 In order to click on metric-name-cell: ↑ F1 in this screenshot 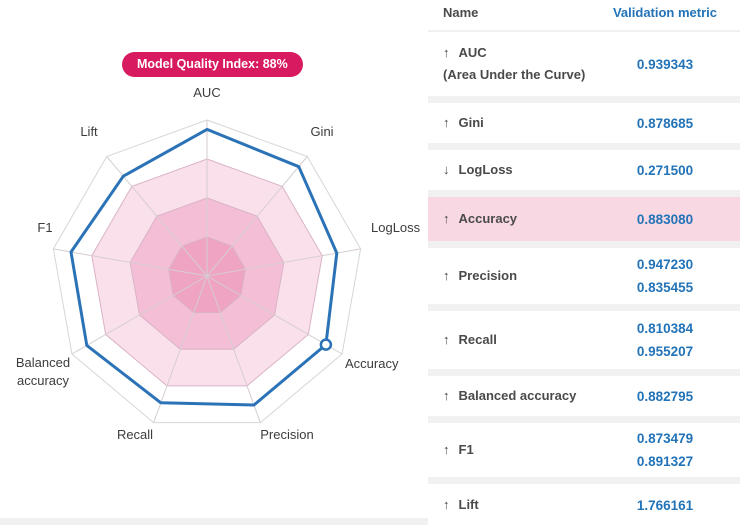, I will do `click(458, 450)`.